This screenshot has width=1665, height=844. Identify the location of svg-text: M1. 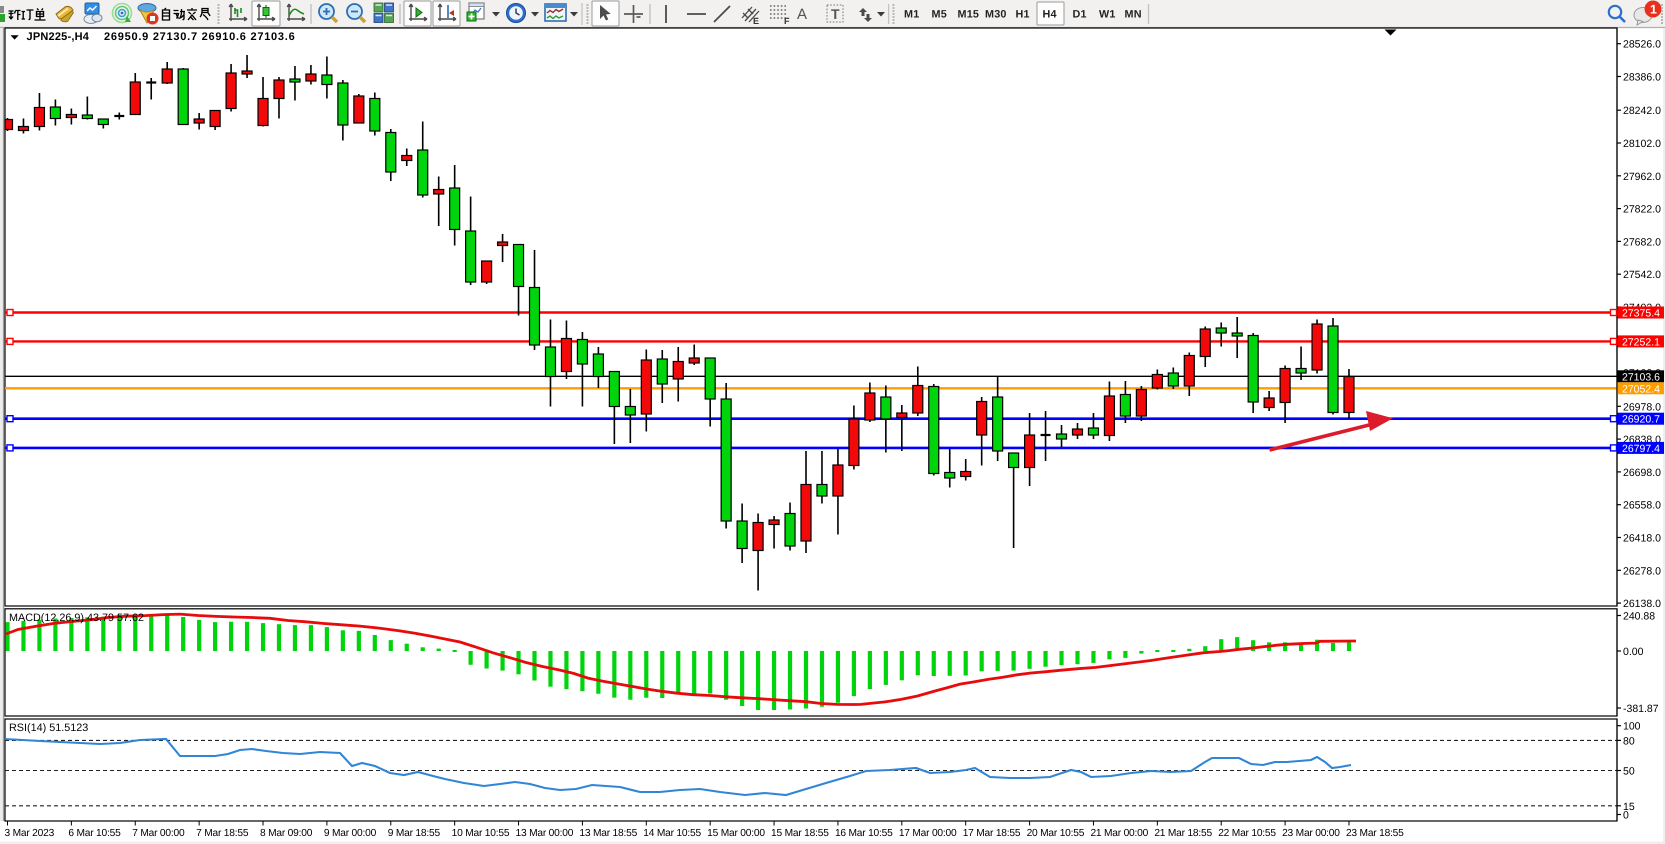
(911, 15).